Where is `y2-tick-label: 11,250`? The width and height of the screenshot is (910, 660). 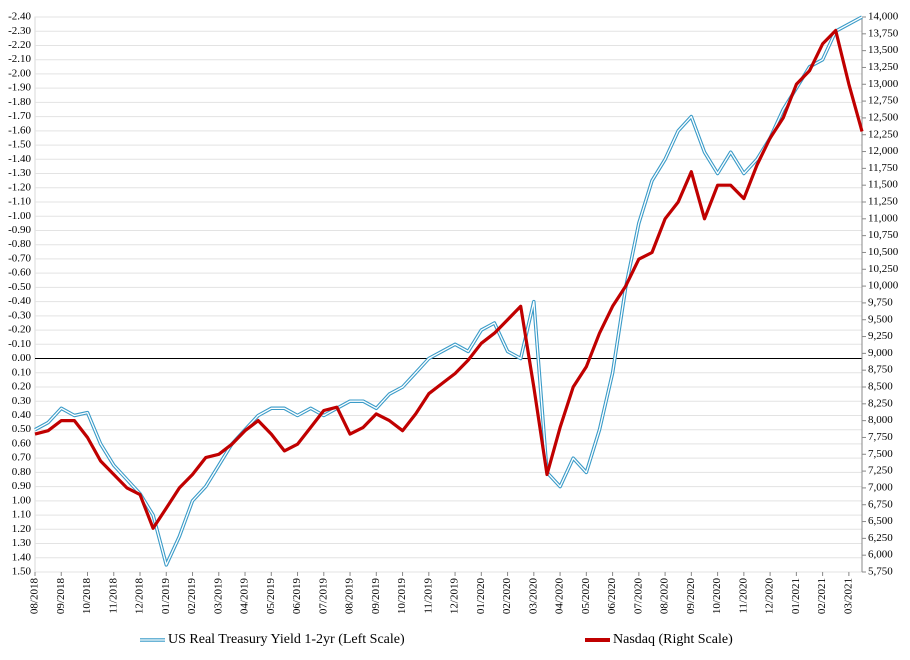
y2-tick-label: 11,250 is located at coordinates (883, 202).